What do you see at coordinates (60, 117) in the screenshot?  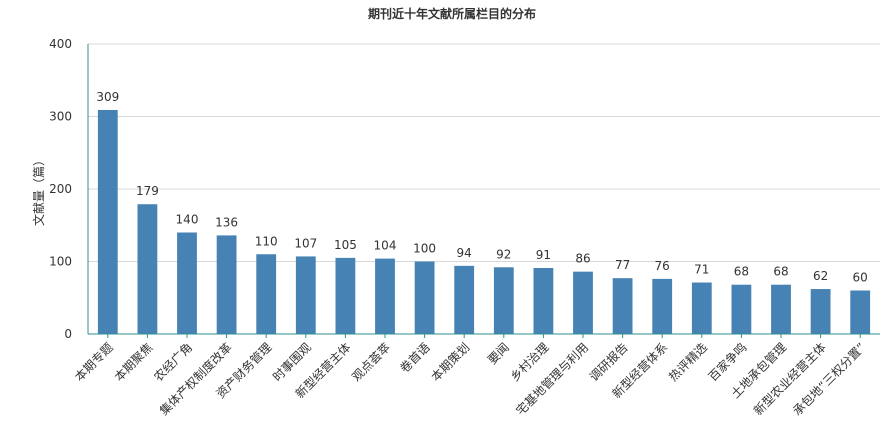 I see `y-tick-label: 300` at bounding box center [60, 117].